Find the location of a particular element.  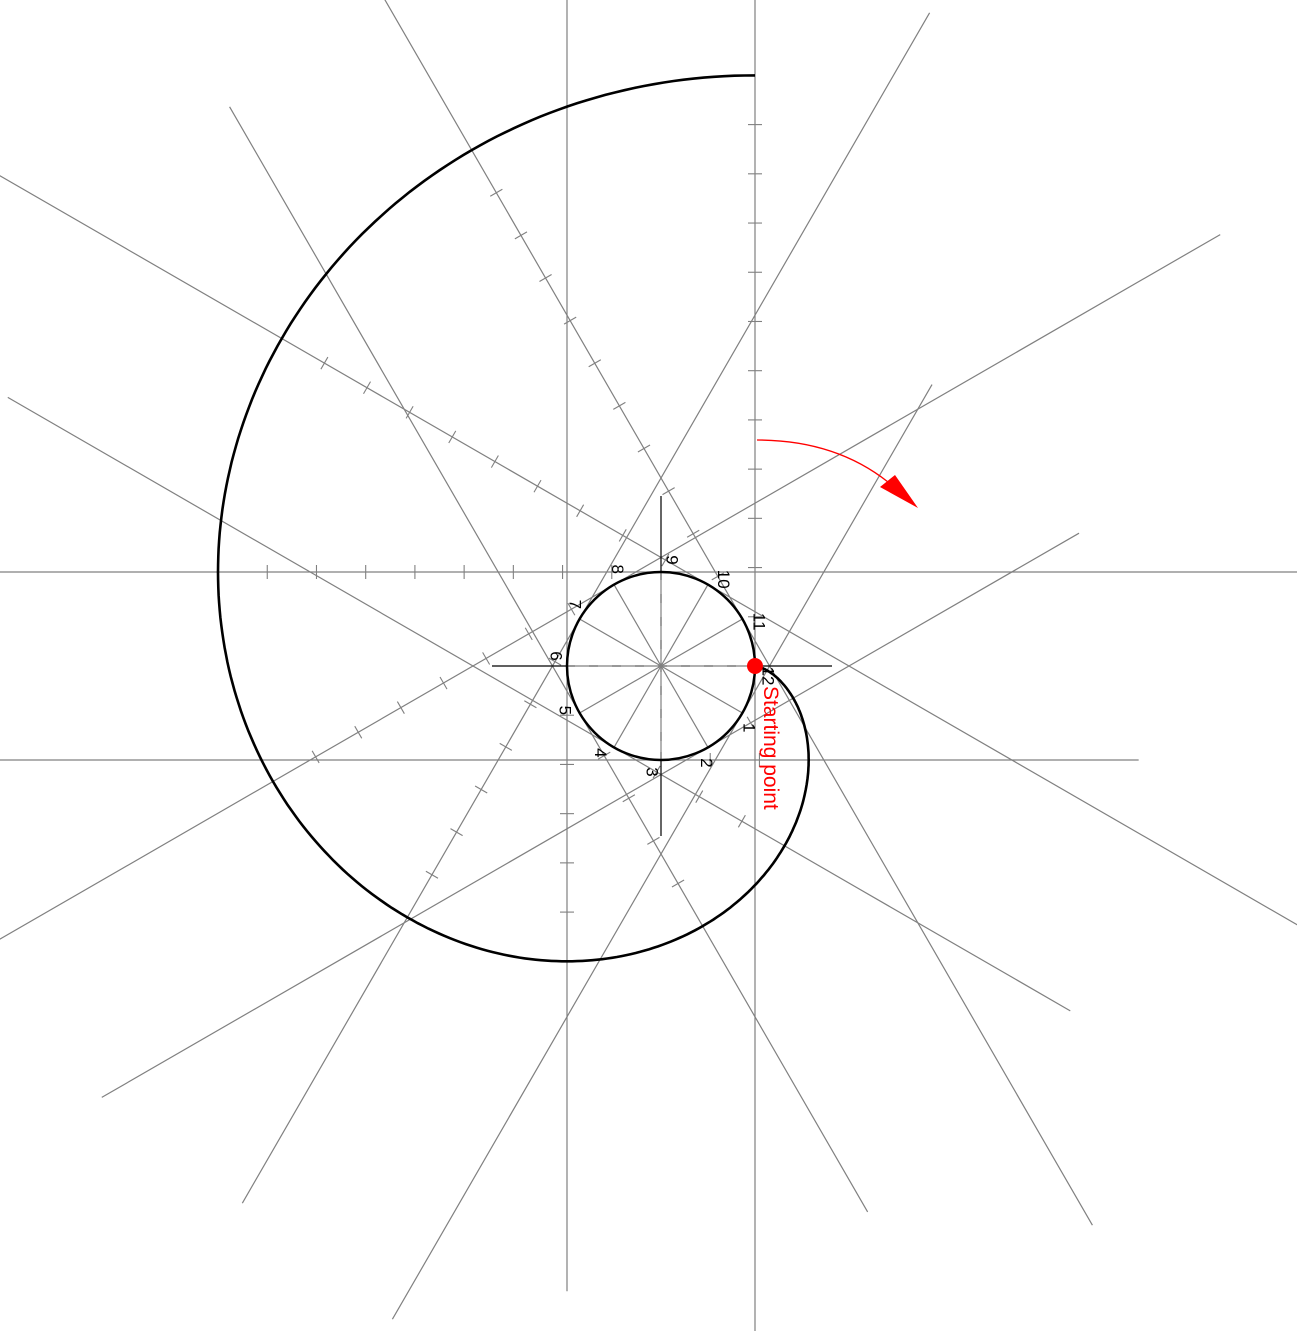

arrow-head is located at coordinates (899, 491).